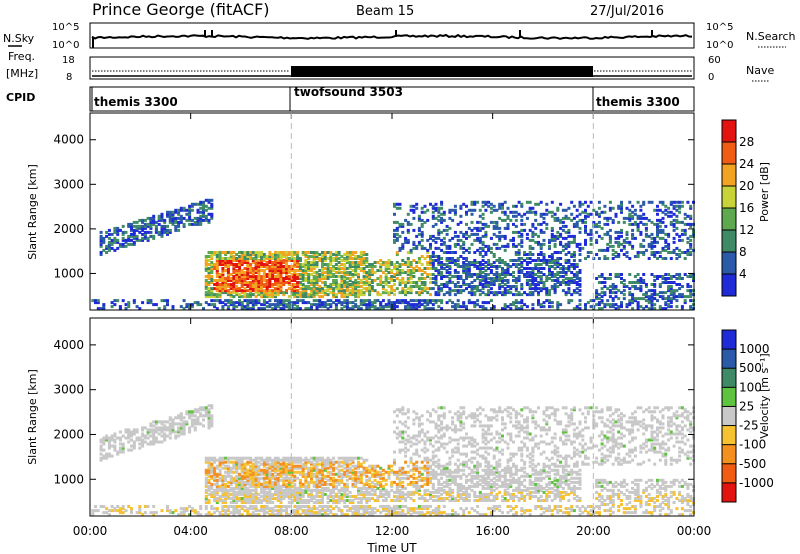  What do you see at coordinates (68, 140) in the screenshot?
I see `y-tick-label: 4000` at bounding box center [68, 140].